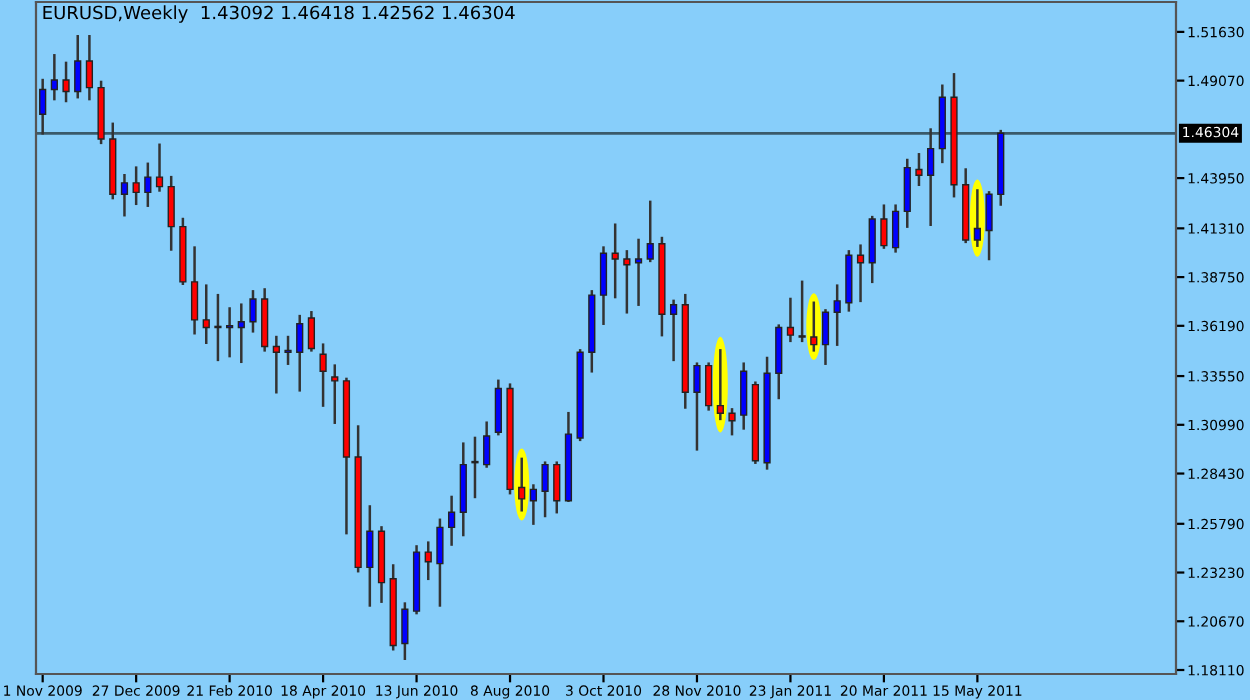 Image resolution: width=1250 pixels, height=700 pixels. What do you see at coordinates (279, 14) in the screenshot?
I see `chart-title: EURUSD,Weekly 1.43092 1.46418 1.42562 1.46304` at bounding box center [279, 14].